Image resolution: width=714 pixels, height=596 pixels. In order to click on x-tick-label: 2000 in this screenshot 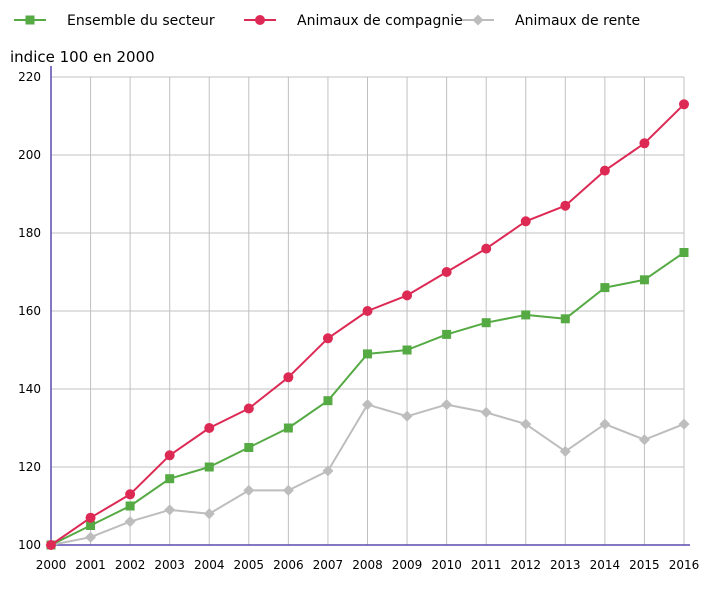, I will do `click(51, 565)`.